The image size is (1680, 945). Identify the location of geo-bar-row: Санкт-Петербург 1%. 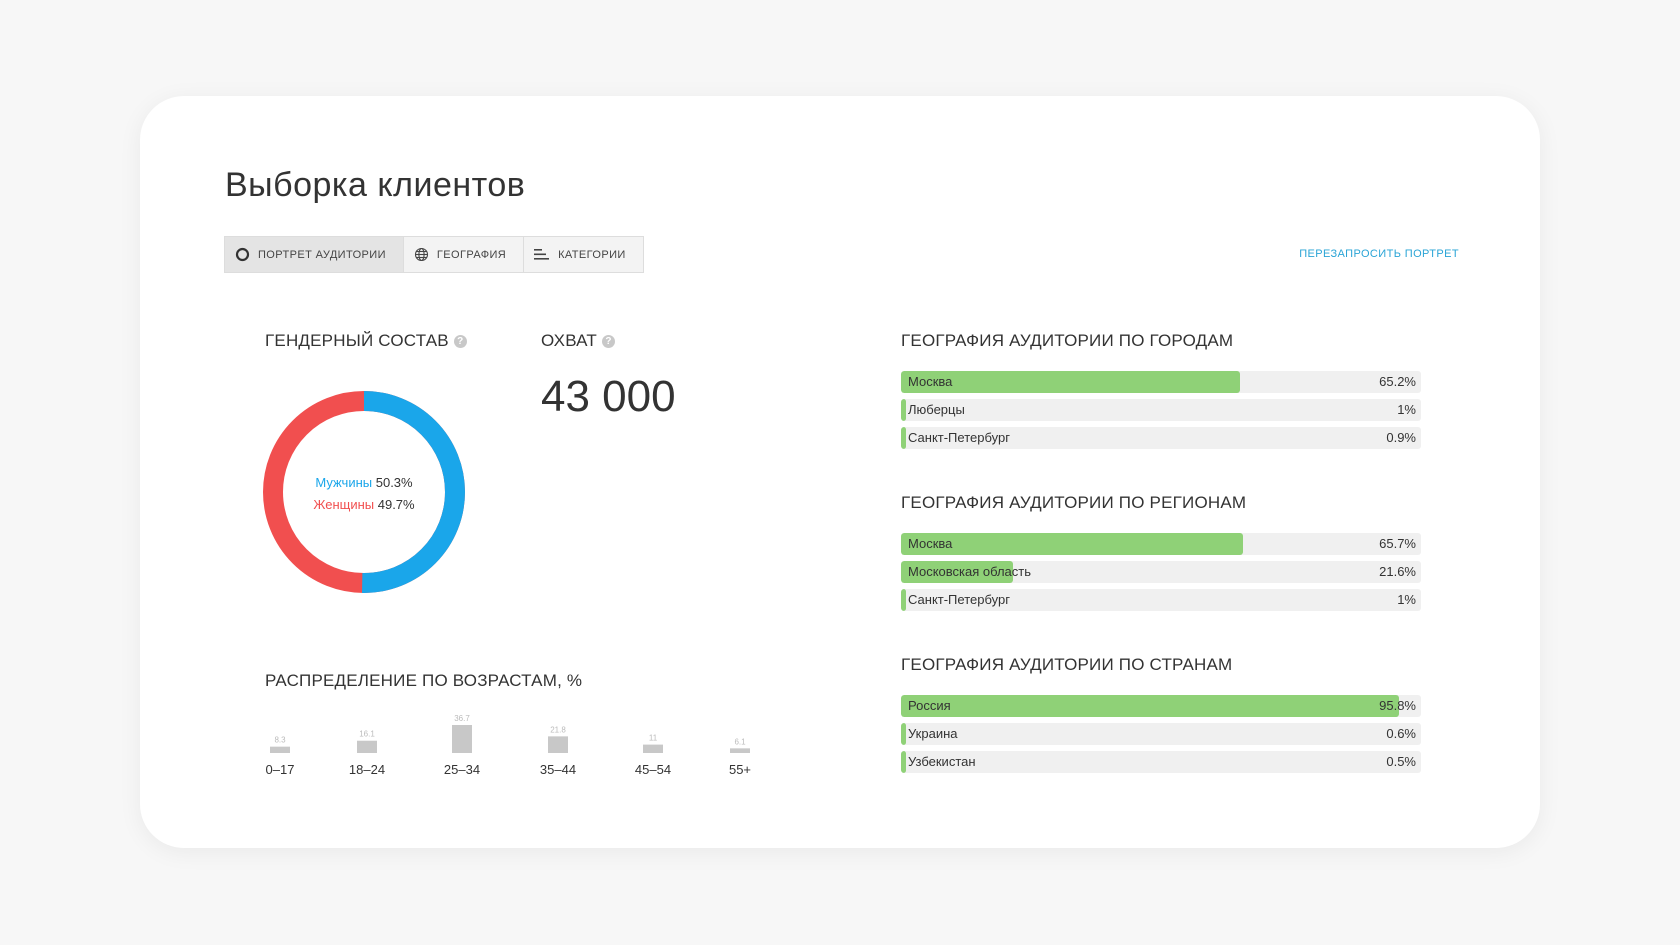
(1161, 600).